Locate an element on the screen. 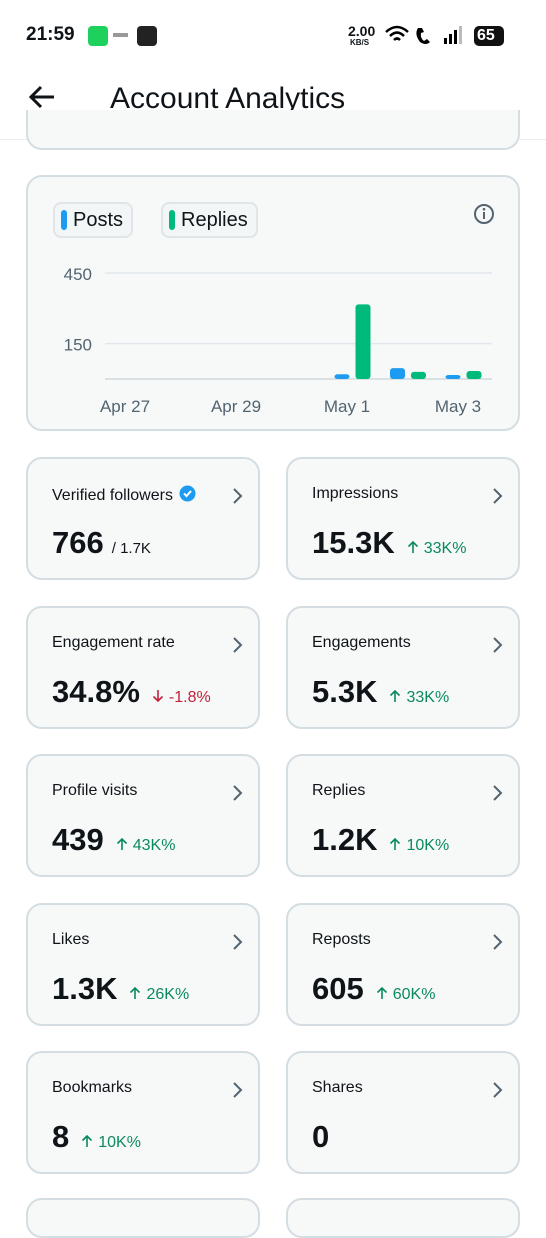 The height and width of the screenshot is (1238, 546). metric-value-row: 5.3K 33K% is located at coordinates (380, 692).